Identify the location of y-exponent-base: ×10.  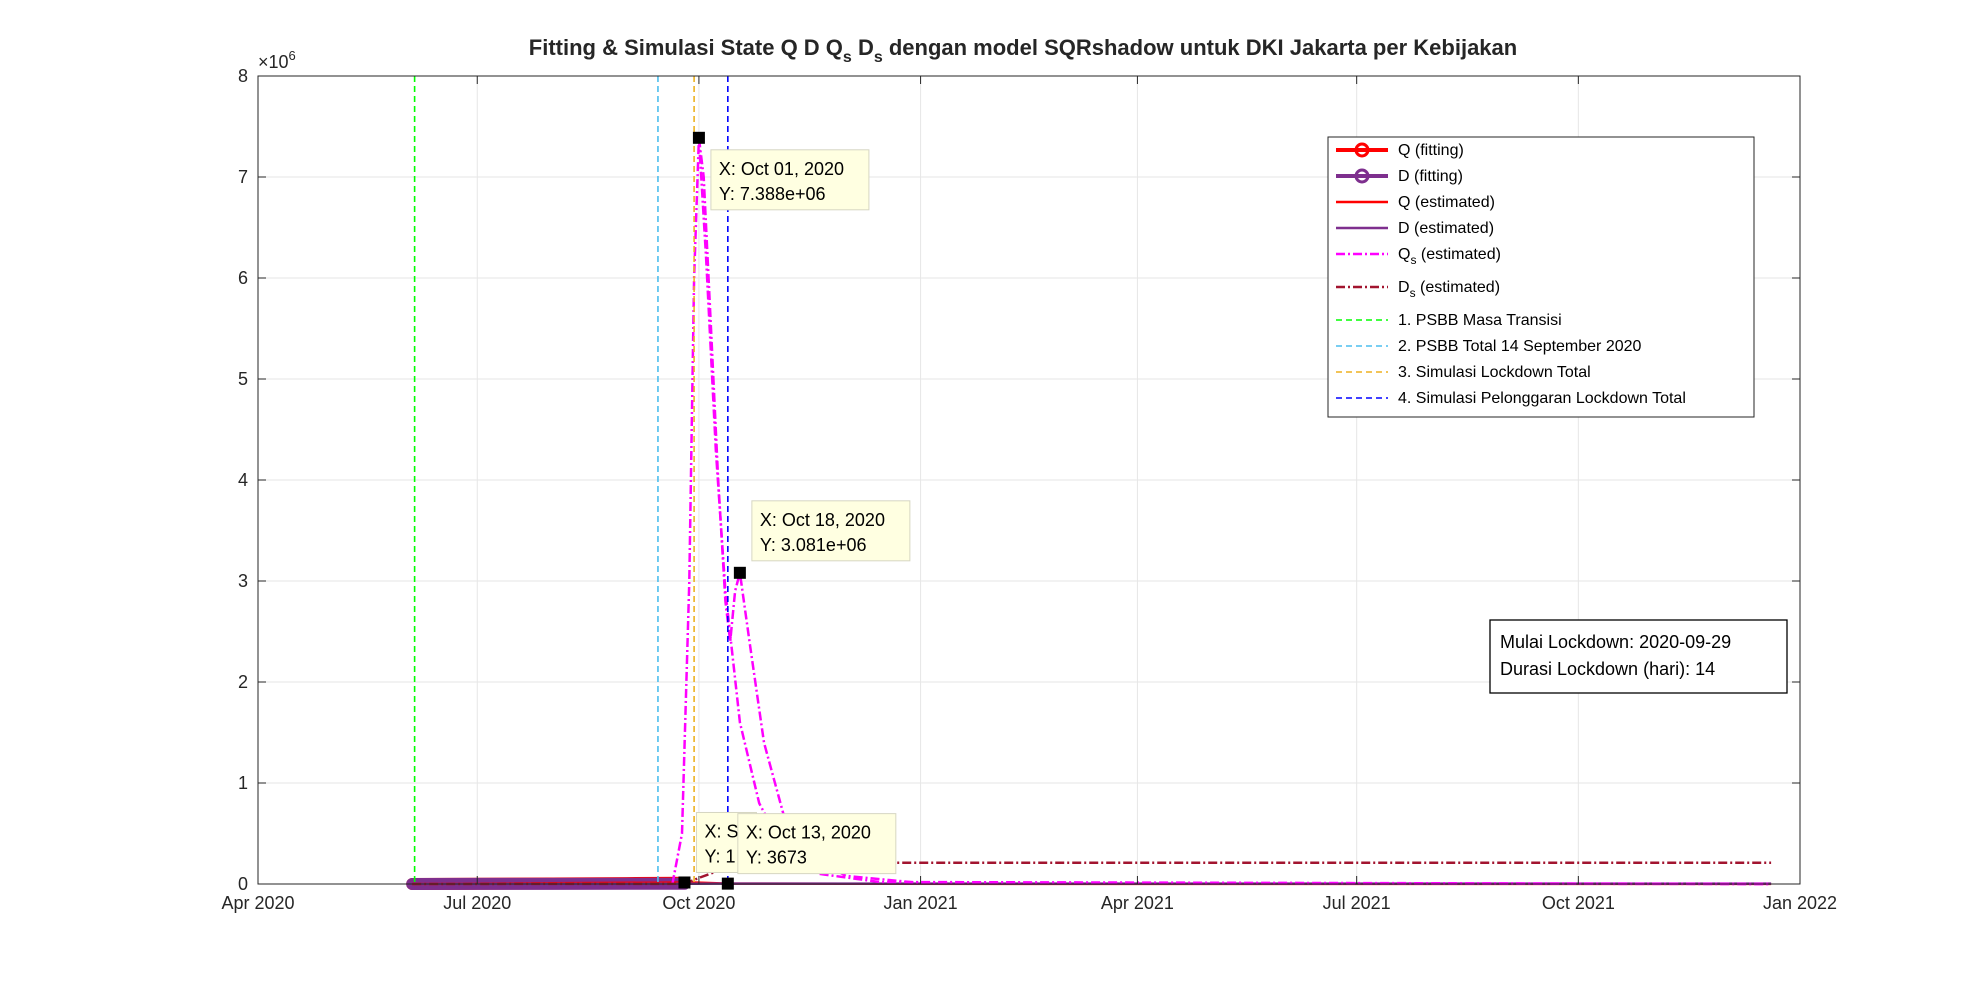
(273, 62).